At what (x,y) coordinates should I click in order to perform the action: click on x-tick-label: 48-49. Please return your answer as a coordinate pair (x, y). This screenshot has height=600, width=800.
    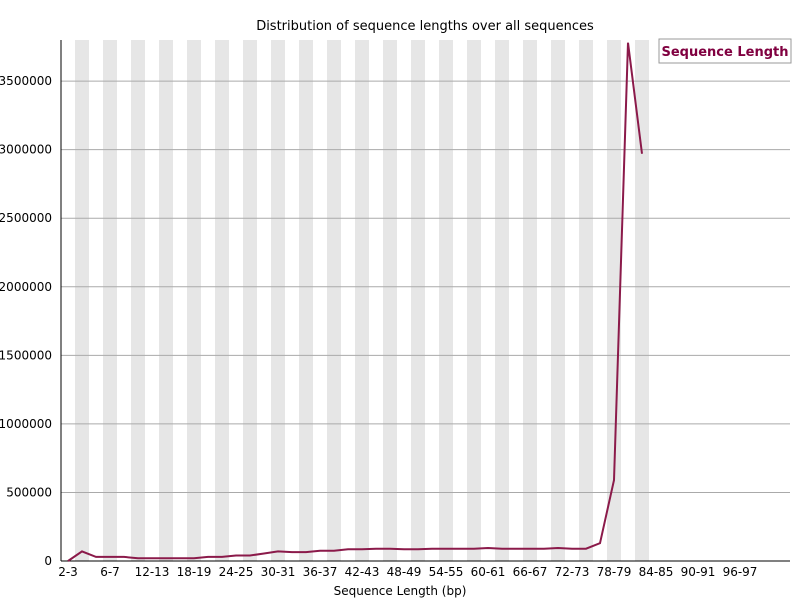
    Looking at the image, I should click on (404, 572).